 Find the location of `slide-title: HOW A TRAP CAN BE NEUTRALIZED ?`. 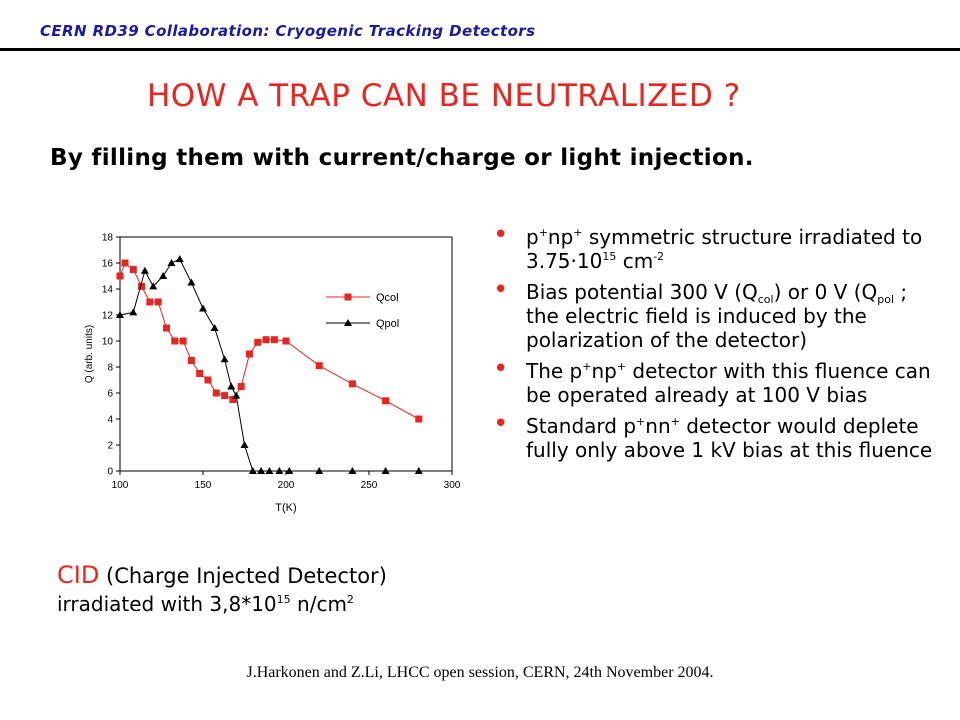

slide-title: HOW A TRAP CAN BE NEUTRALIZED ? is located at coordinates (444, 96).